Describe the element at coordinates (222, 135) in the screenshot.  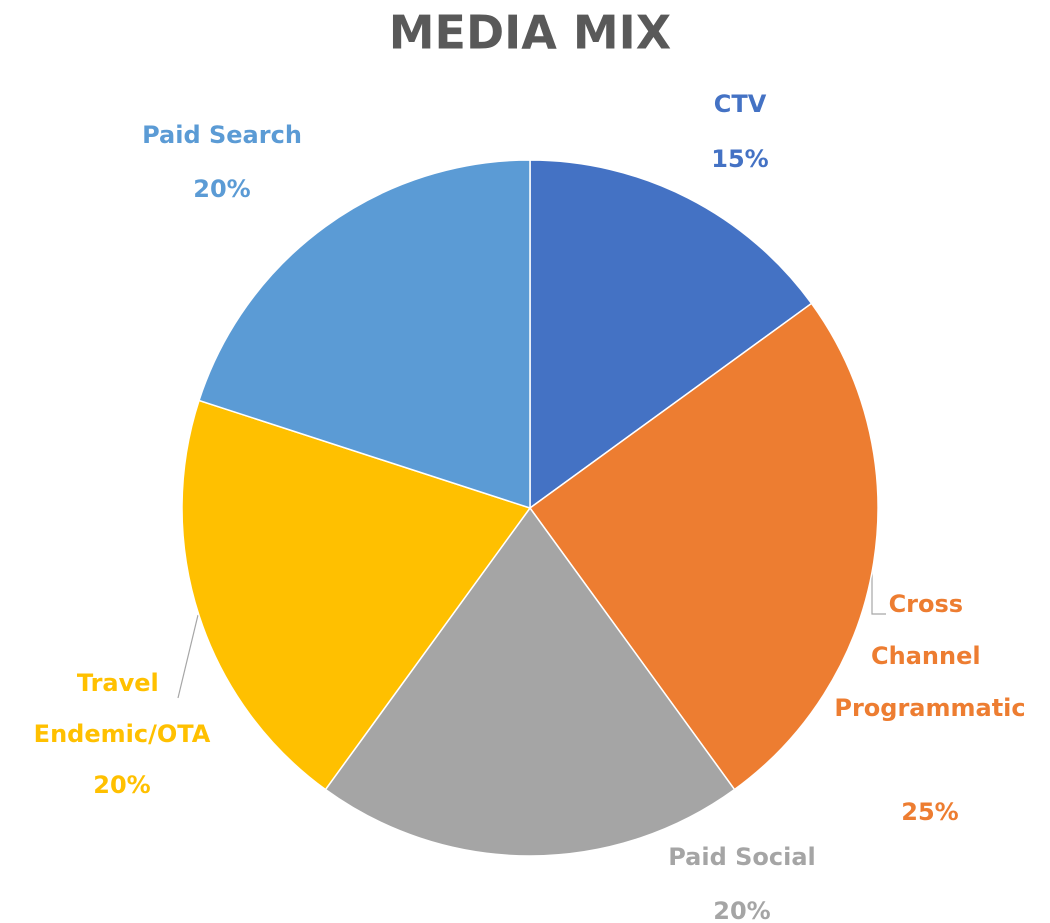
I see `slice-label: Paid Search` at that location.